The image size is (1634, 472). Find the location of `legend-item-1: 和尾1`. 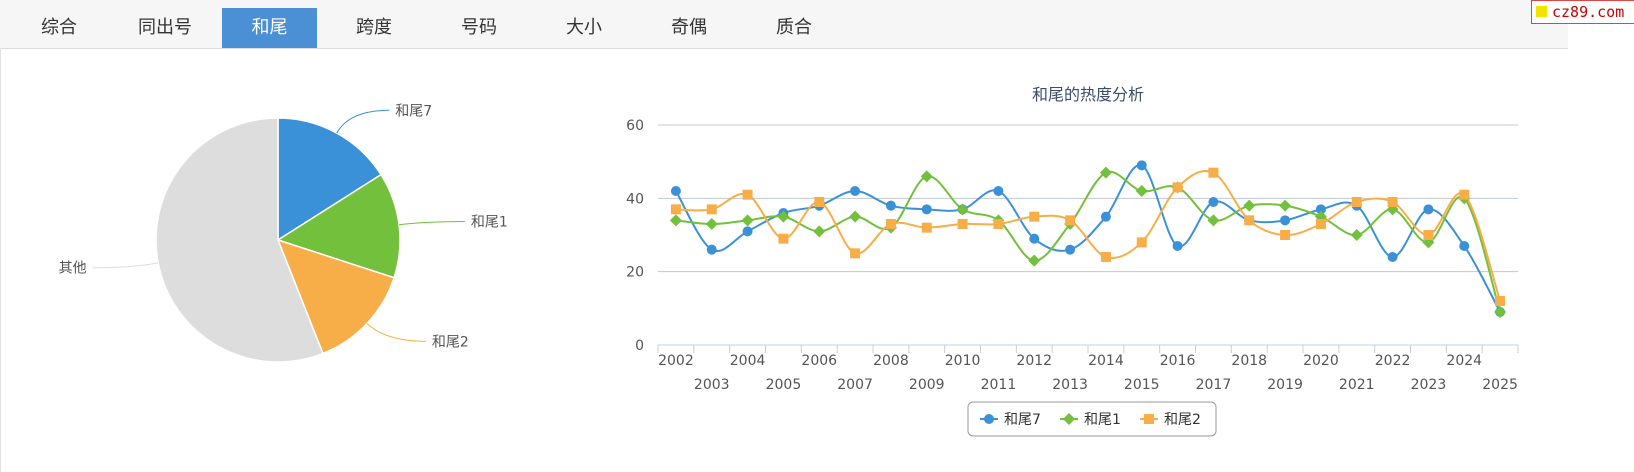

legend-item-1: 和尾1 is located at coordinates (1102, 420).